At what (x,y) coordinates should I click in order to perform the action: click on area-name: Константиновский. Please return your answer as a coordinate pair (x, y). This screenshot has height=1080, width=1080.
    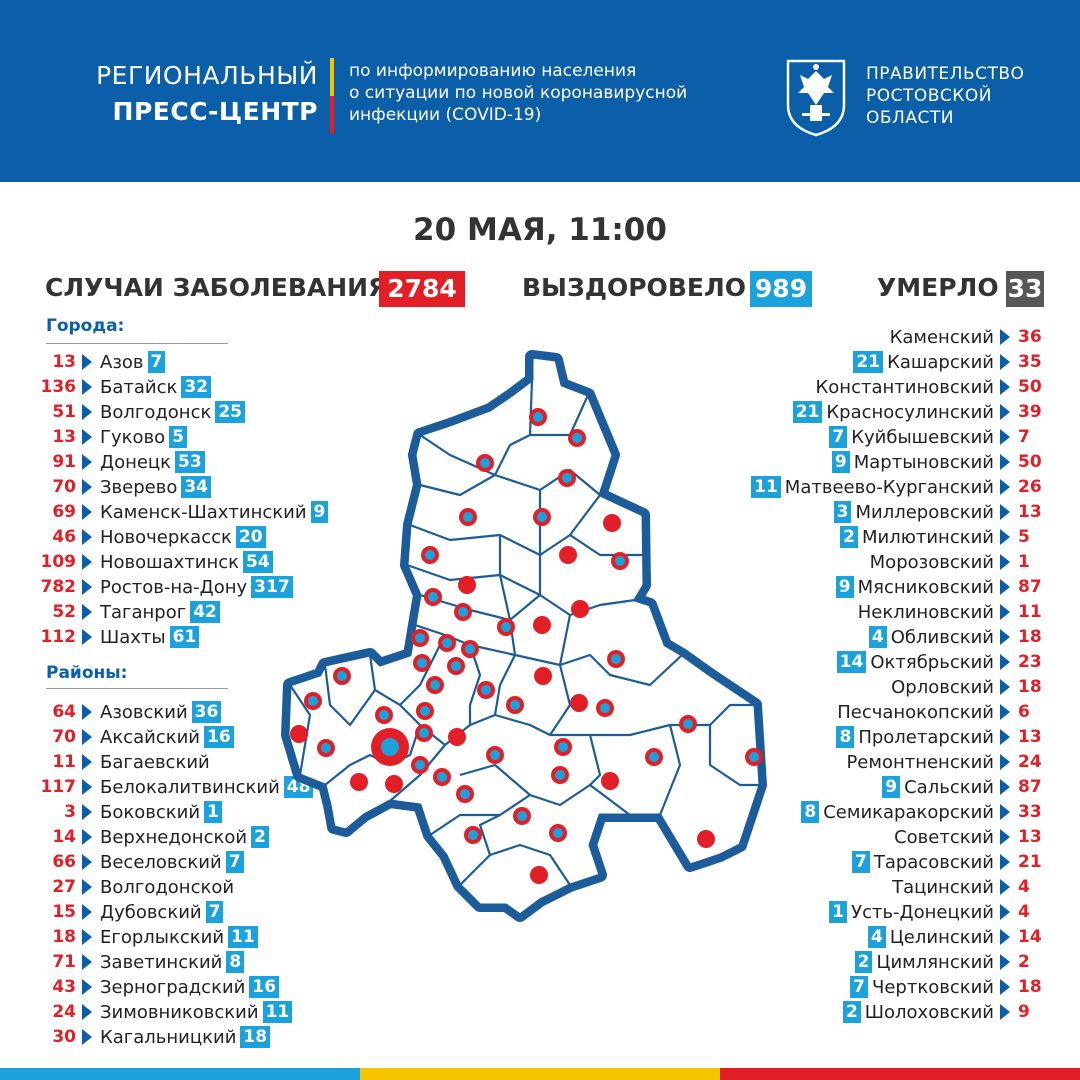
    Looking at the image, I should click on (904, 387).